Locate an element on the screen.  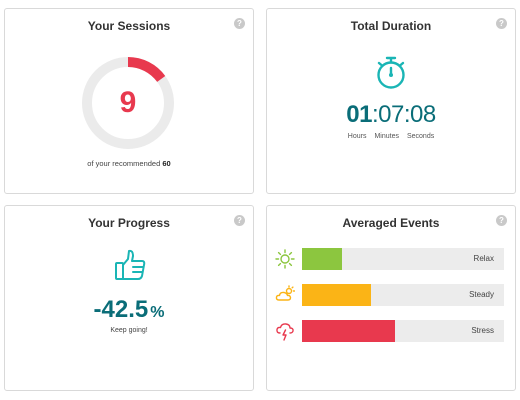
duration-readout: 01:07:08 is located at coordinates (391, 115).